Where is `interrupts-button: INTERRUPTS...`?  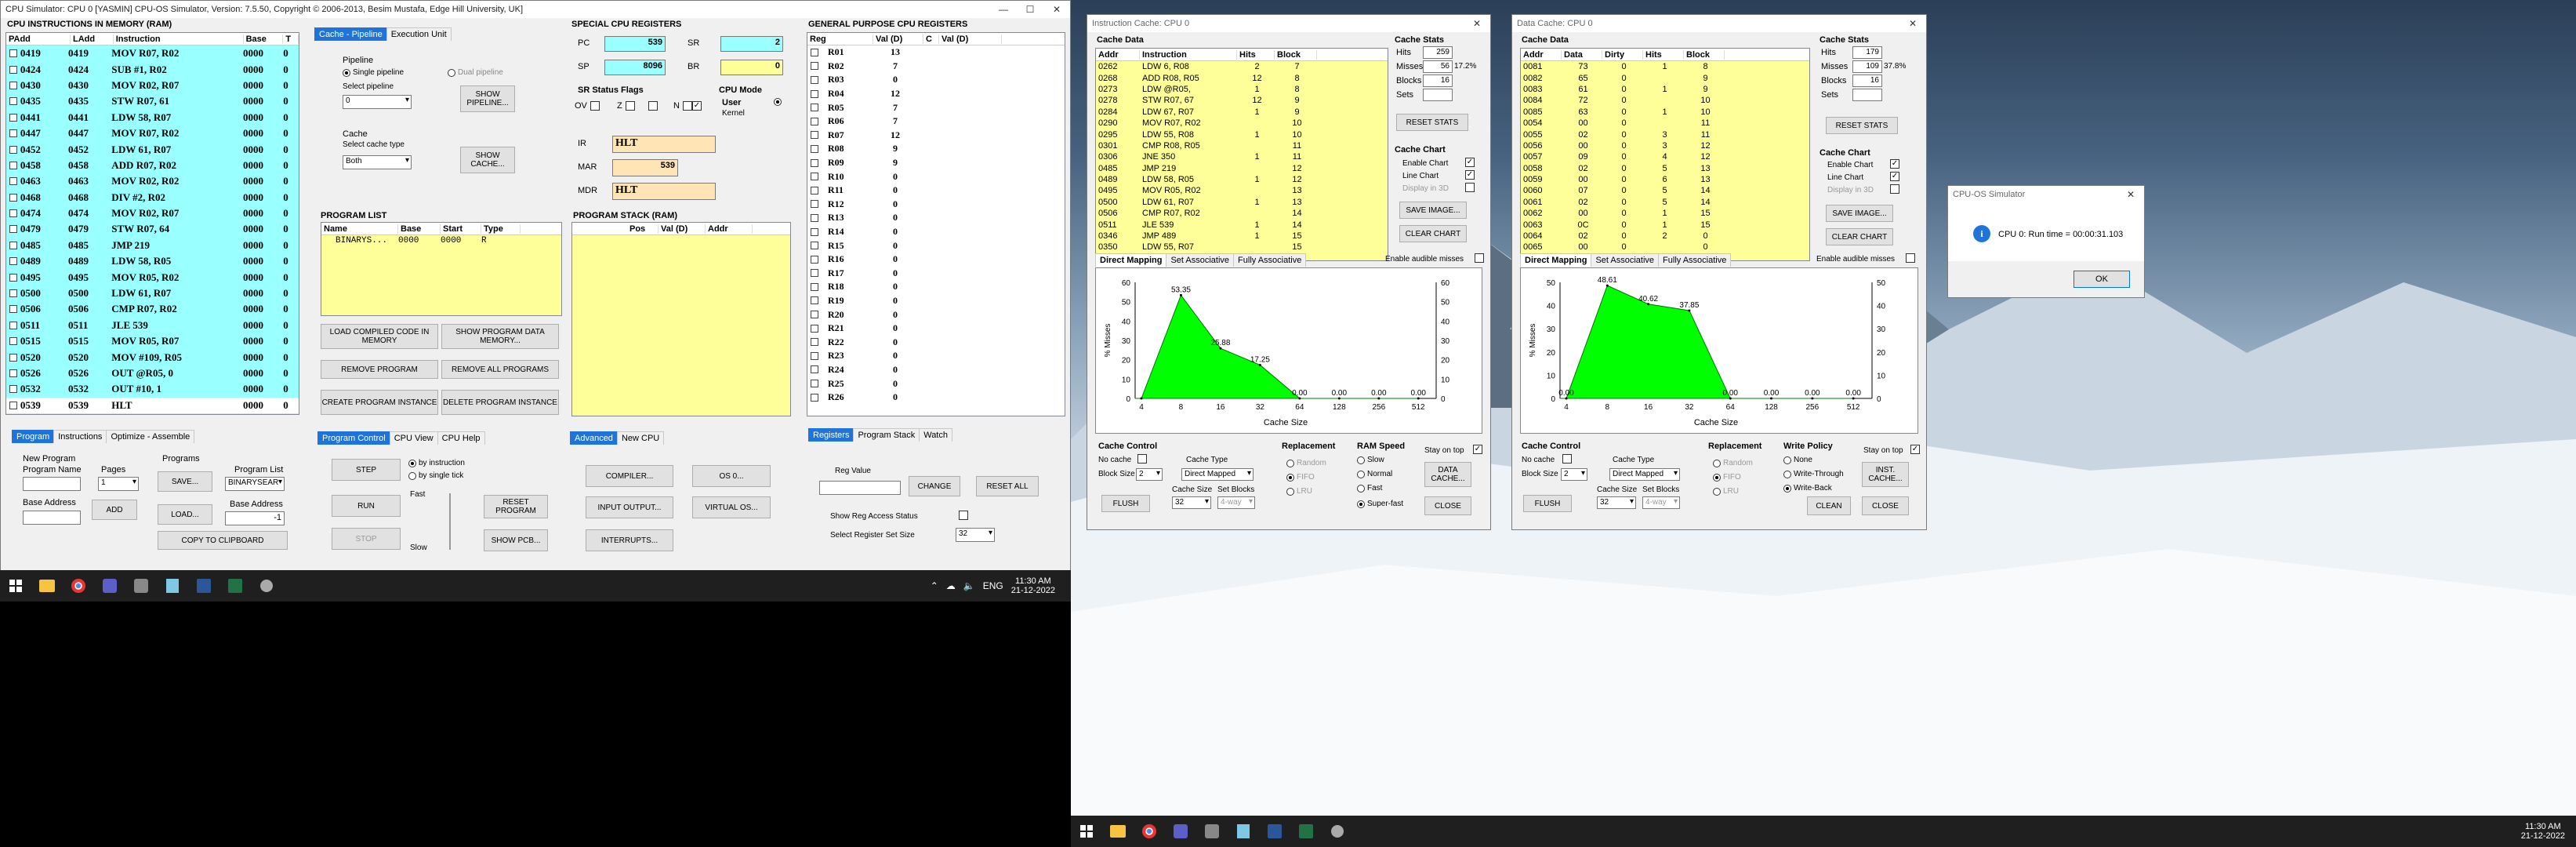 interrupts-button: INTERRUPTS... is located at coordinates (630, 540).